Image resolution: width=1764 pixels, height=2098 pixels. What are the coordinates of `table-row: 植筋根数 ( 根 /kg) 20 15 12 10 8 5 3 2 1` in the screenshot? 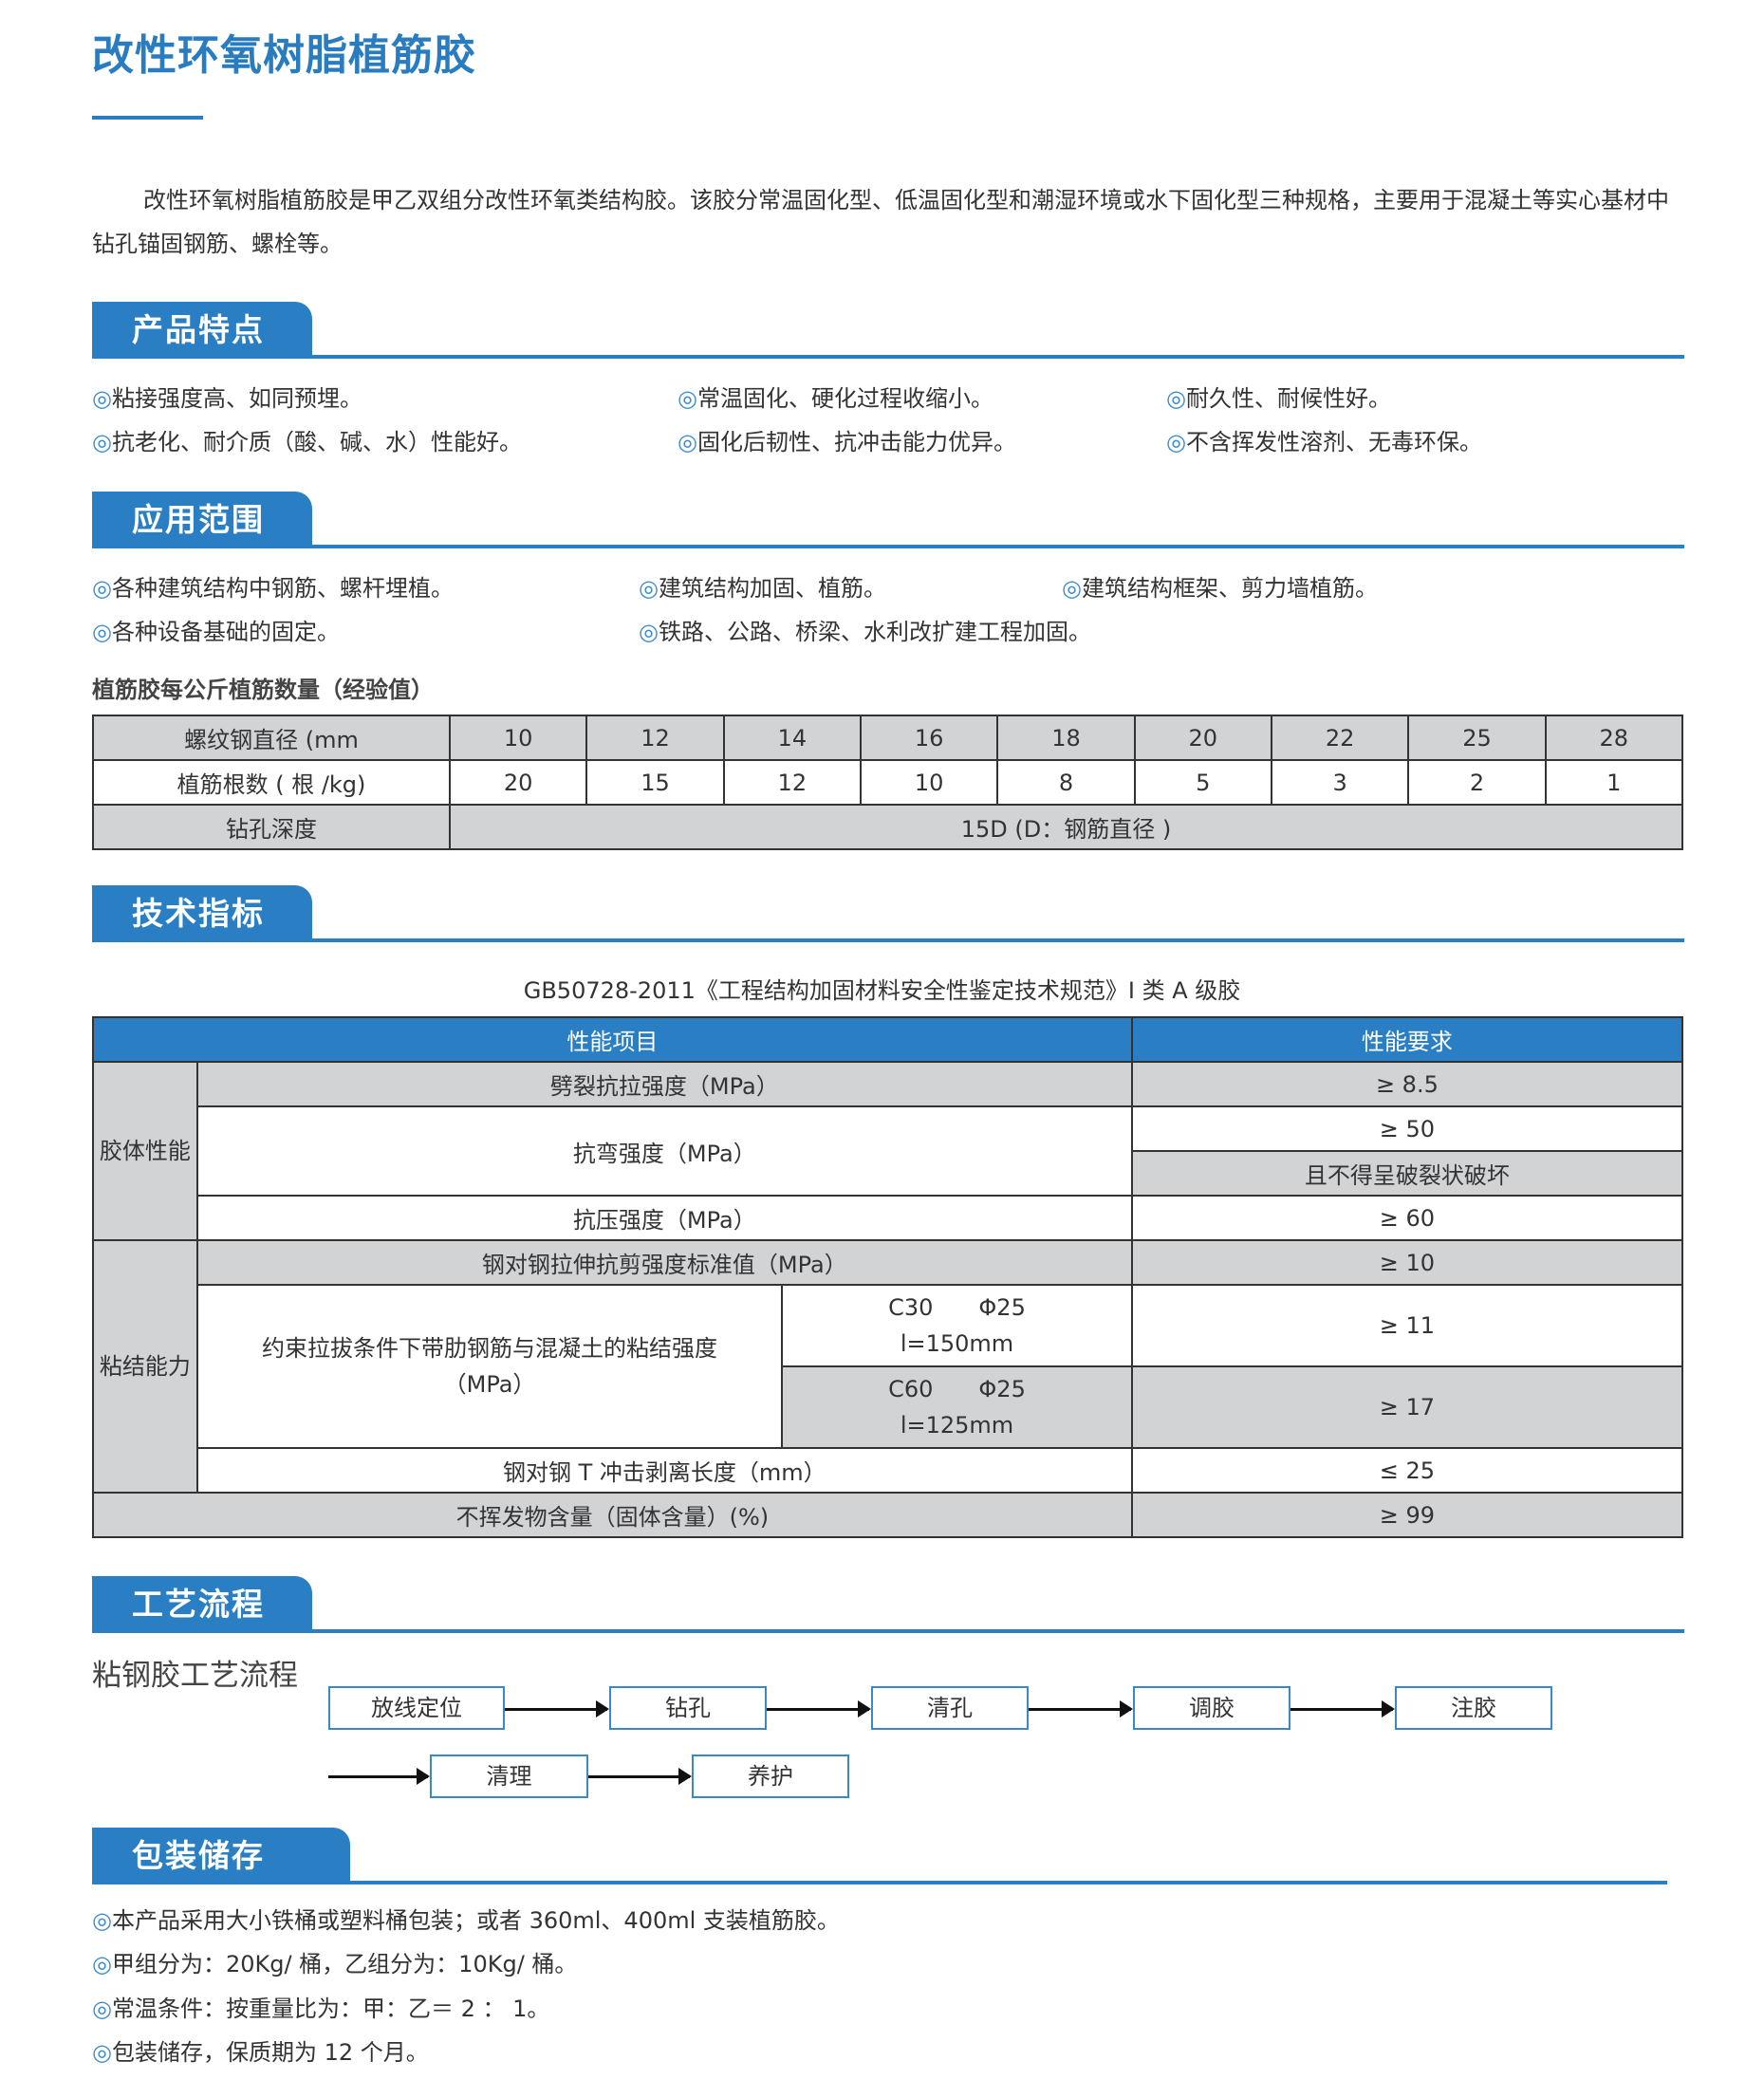 It's located at (888, 782).